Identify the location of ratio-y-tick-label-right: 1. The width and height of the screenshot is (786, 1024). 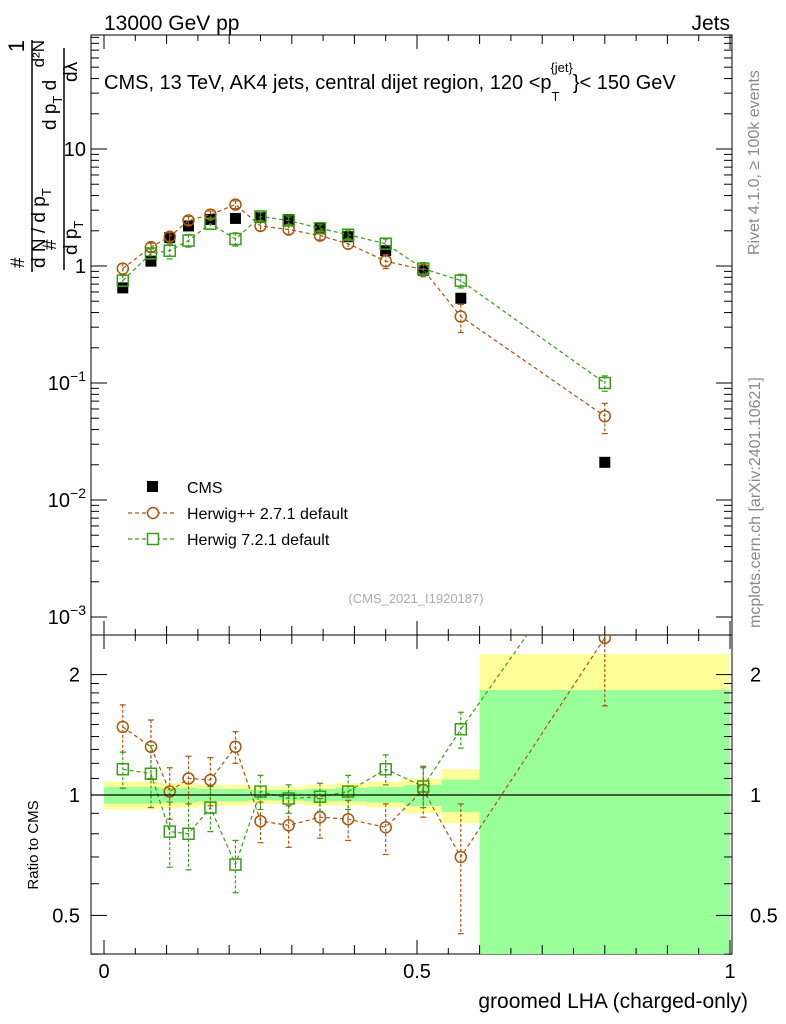
(755, 796).